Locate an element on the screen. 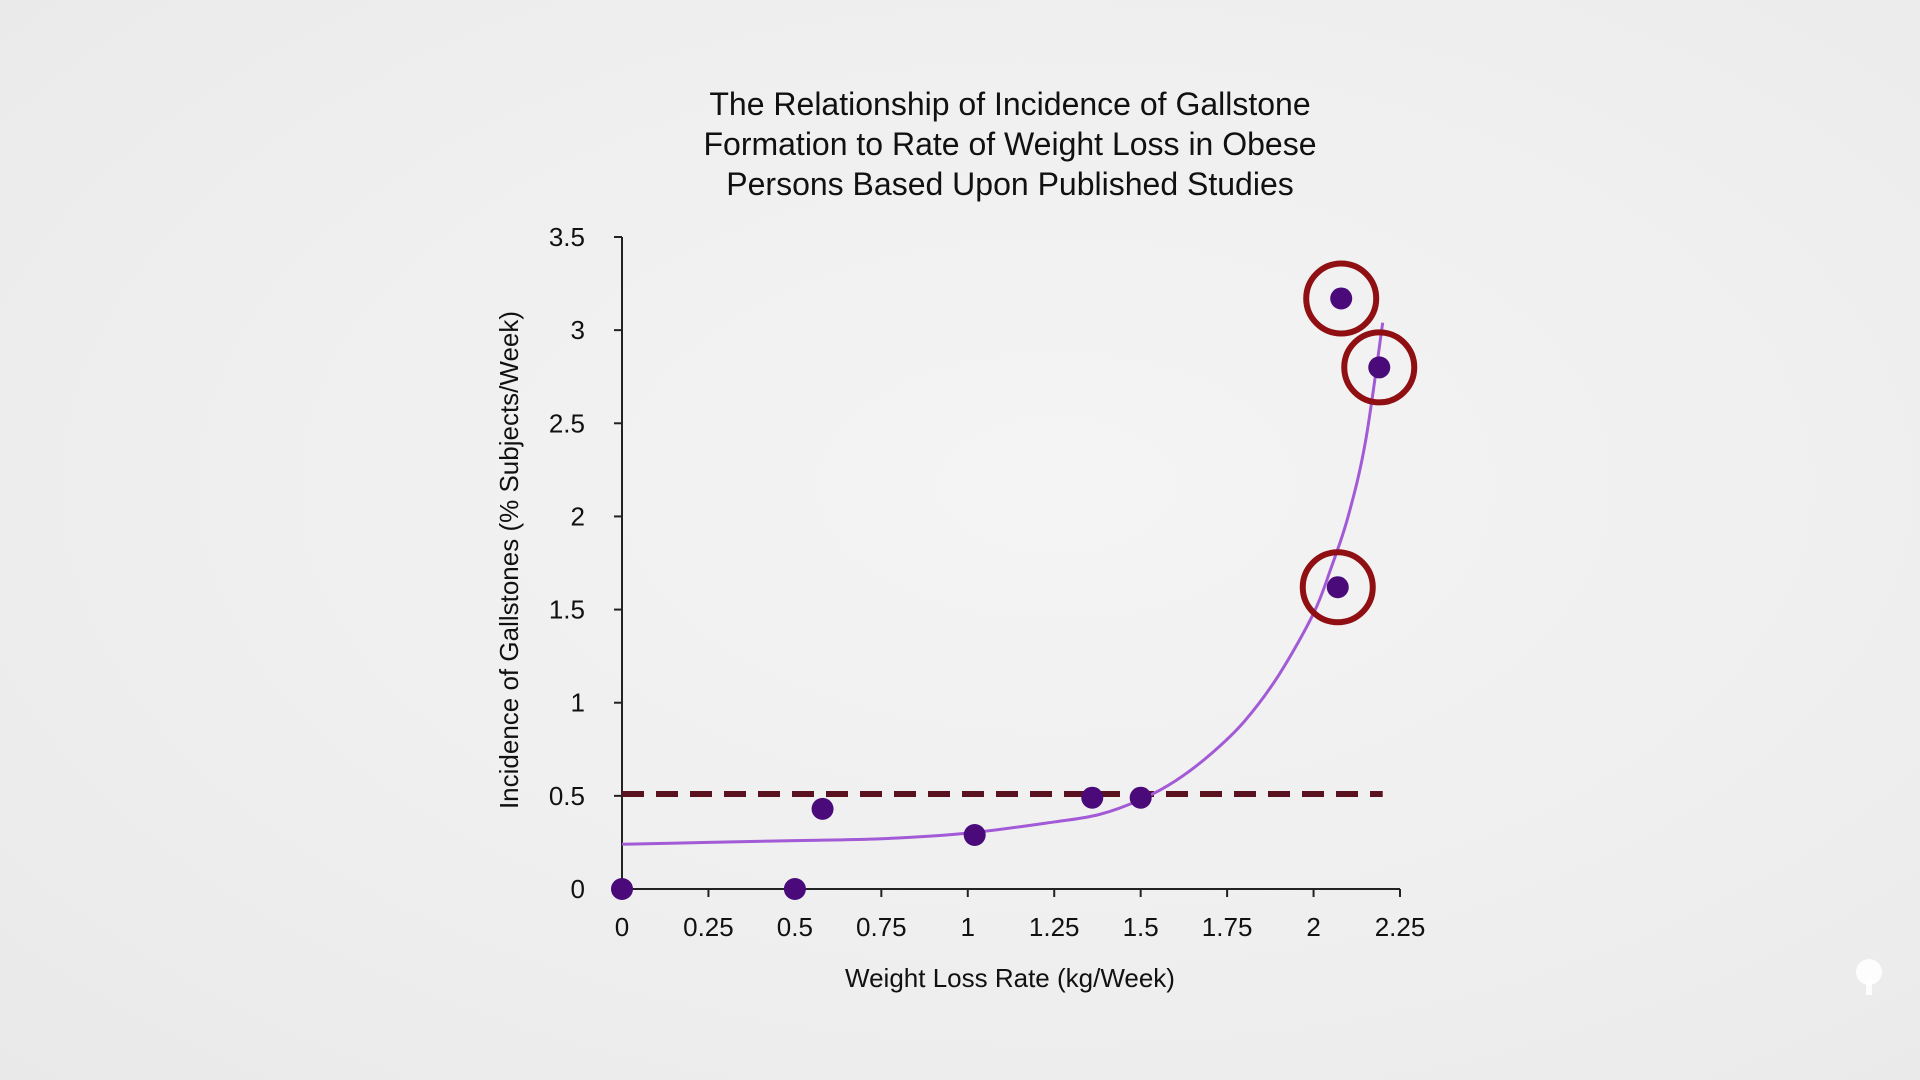 This screenshot has height=1080, width=1920. y-tick-label: 1 is located at coordinates (578, 703).